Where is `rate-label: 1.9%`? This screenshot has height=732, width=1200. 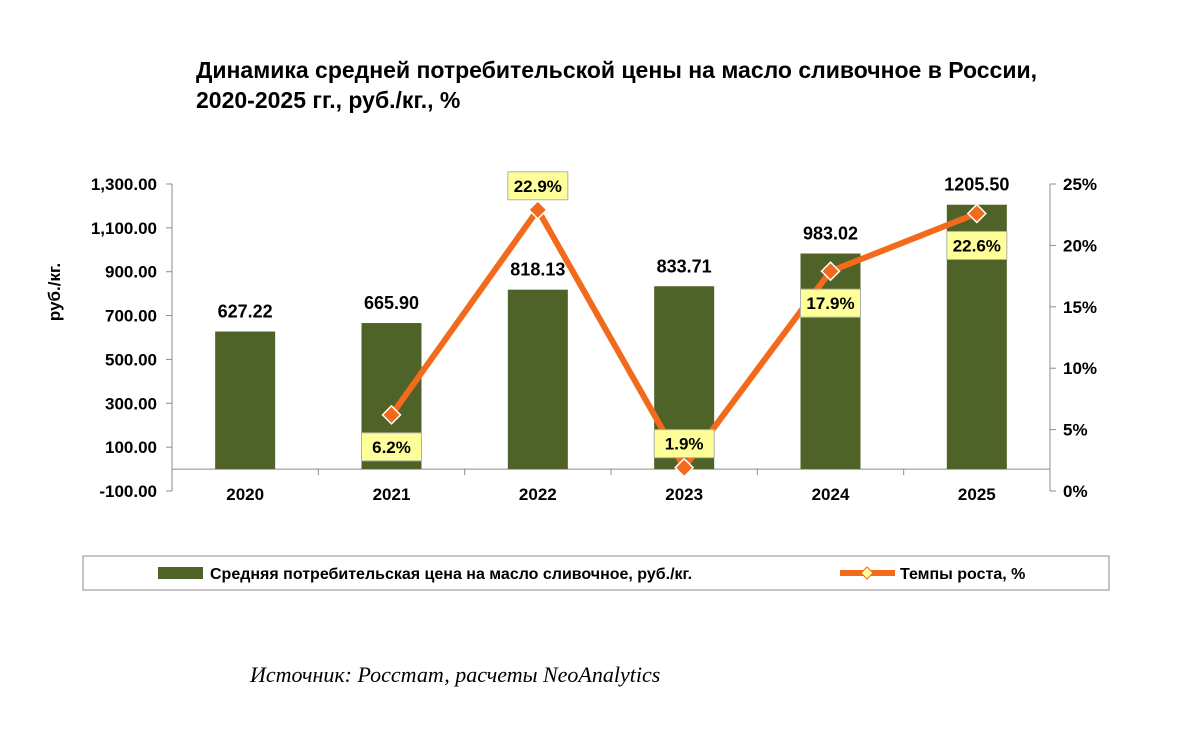
rate-label: 1.9% is located at coordinates (684, 444).